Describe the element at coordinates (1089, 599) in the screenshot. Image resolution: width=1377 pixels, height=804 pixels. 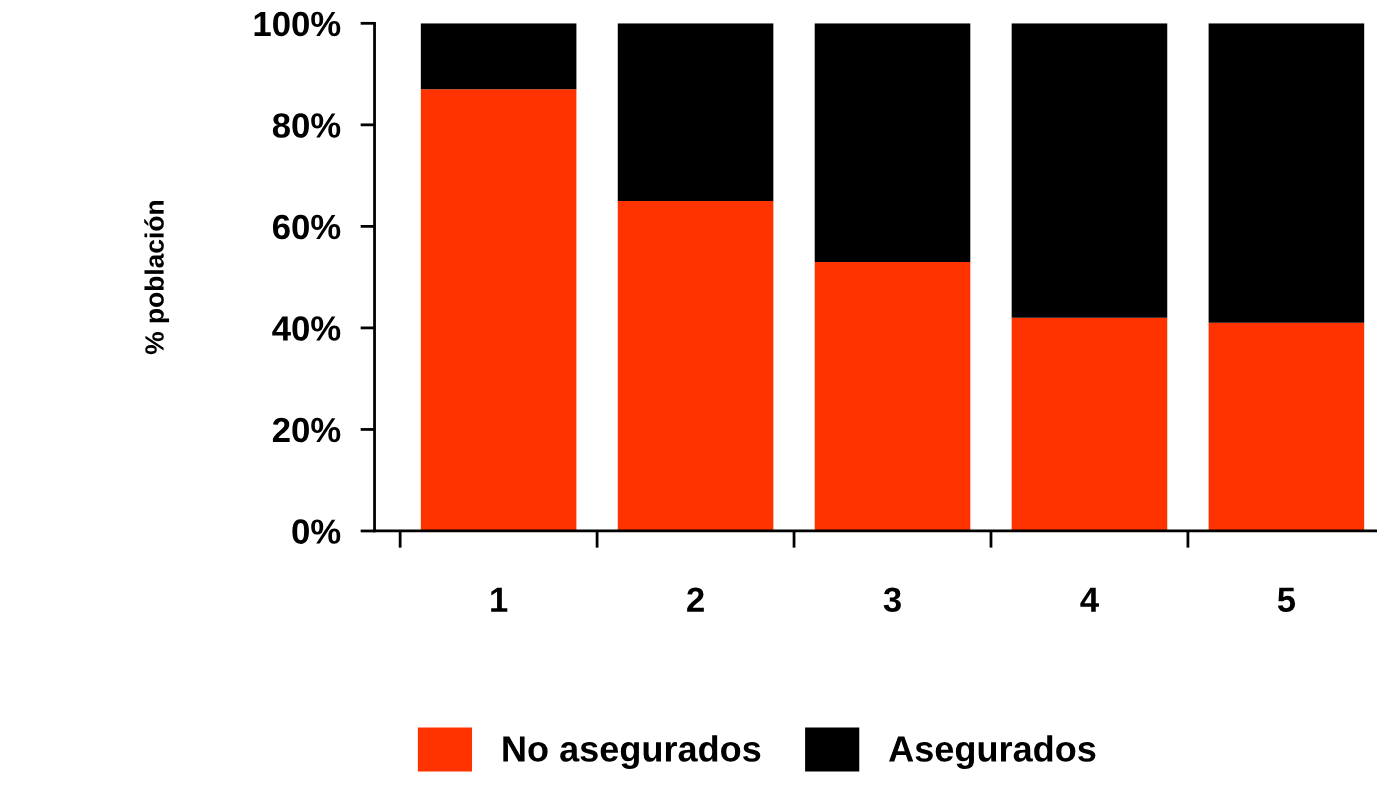
I see `x-tick-label: 4` at that location.